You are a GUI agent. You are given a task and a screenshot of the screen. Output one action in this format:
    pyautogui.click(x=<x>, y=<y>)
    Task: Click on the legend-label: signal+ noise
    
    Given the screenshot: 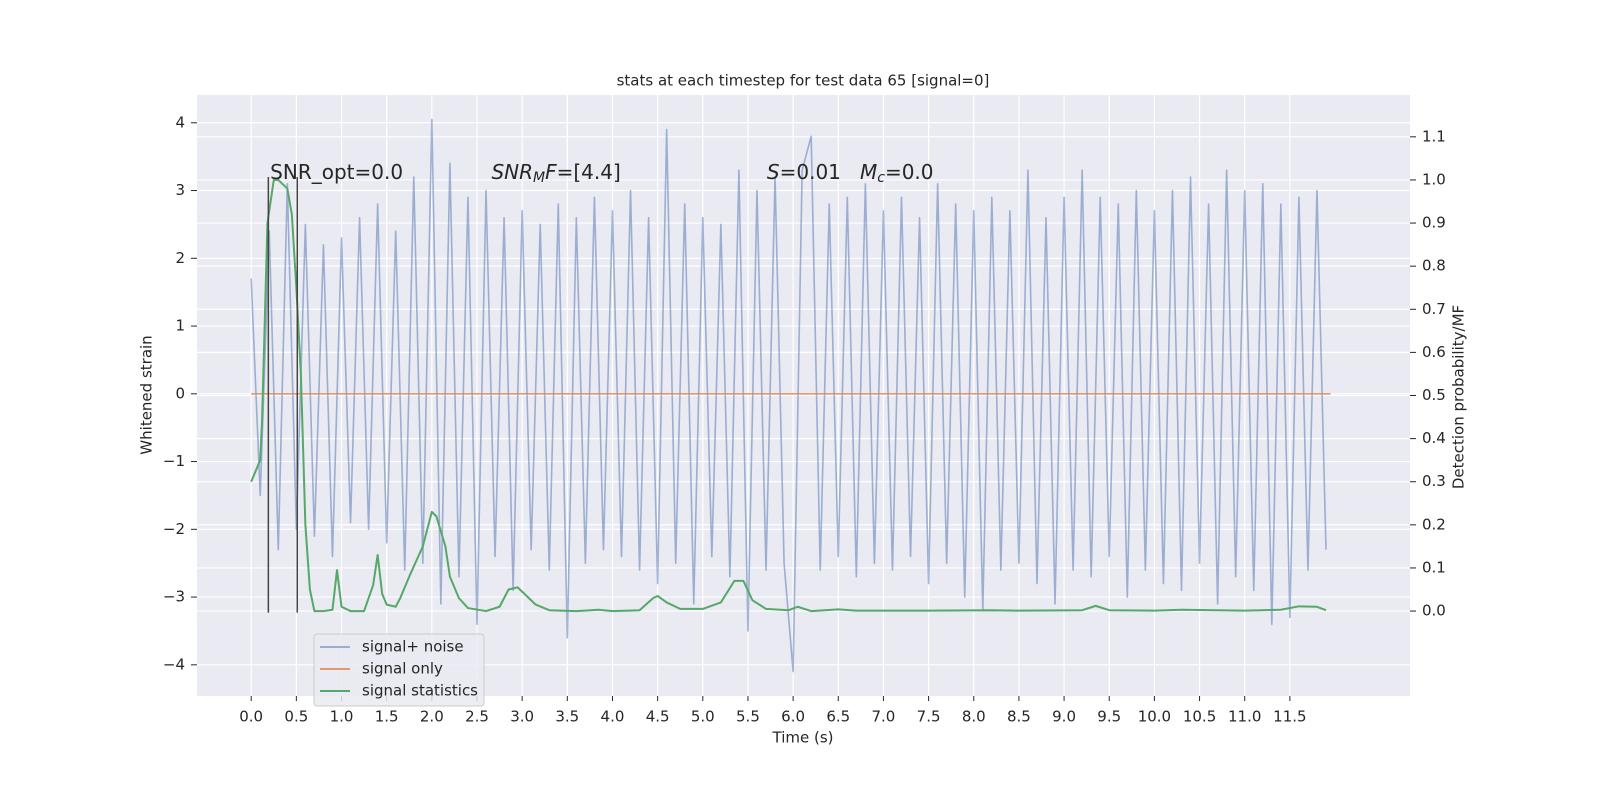 What is the action you would take?
    pyautogui.click(x=413, y=647)
    